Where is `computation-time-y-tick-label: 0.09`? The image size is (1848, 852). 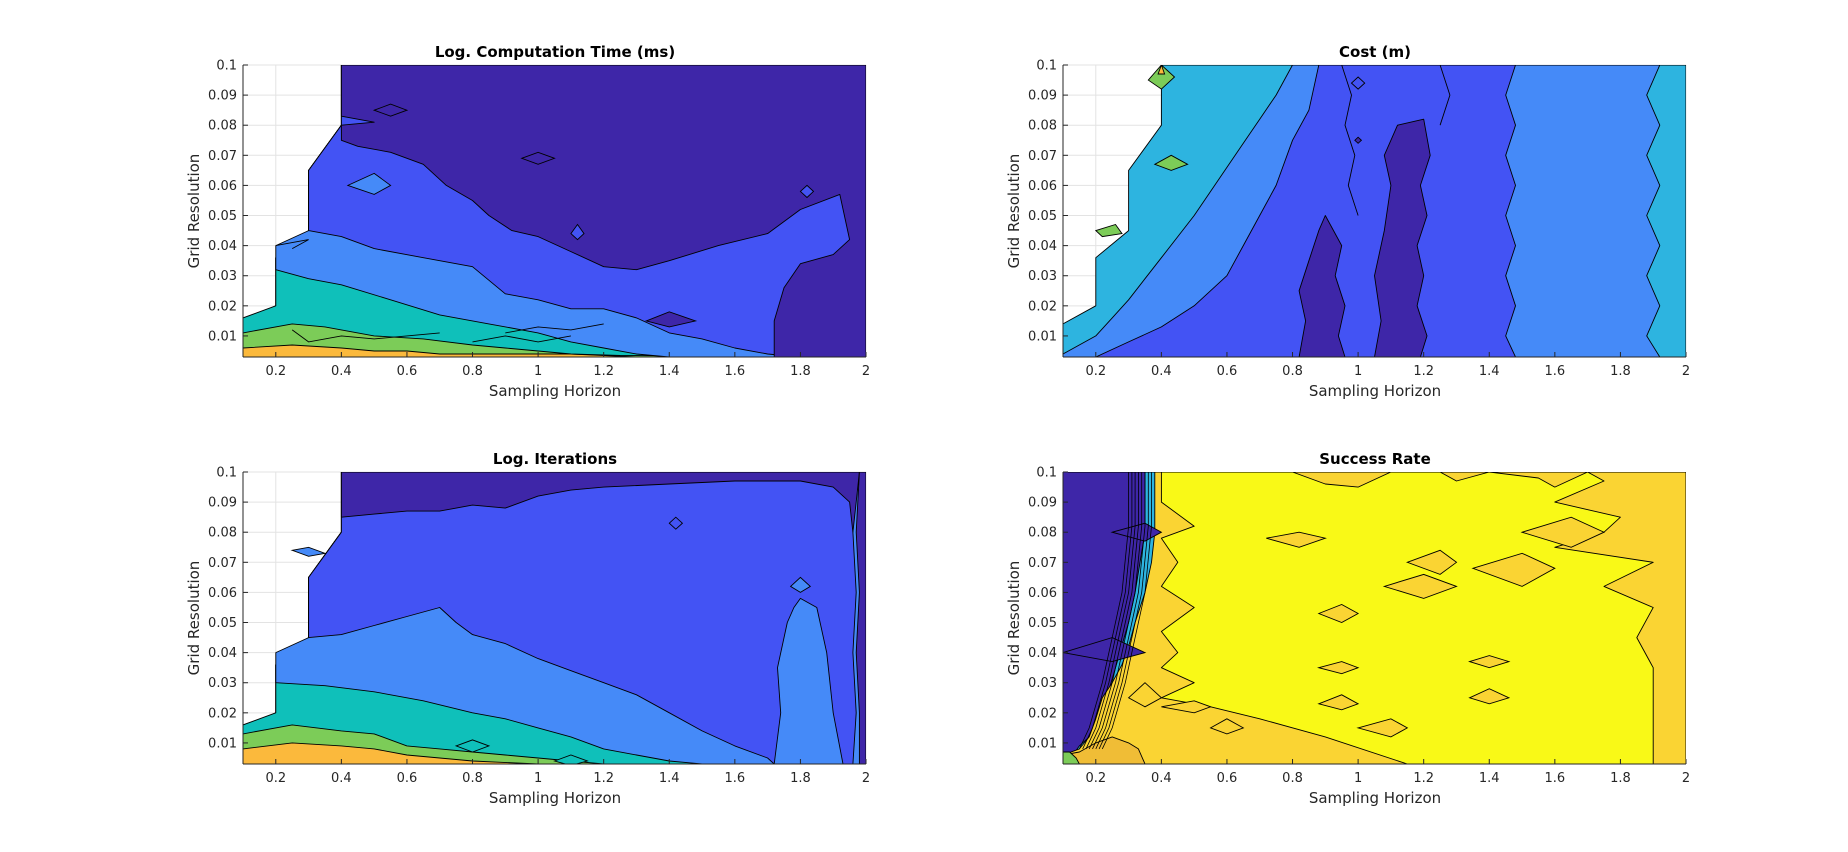 computation-time-y-tick-label: 0.09 is located at coordinates (222, 96).